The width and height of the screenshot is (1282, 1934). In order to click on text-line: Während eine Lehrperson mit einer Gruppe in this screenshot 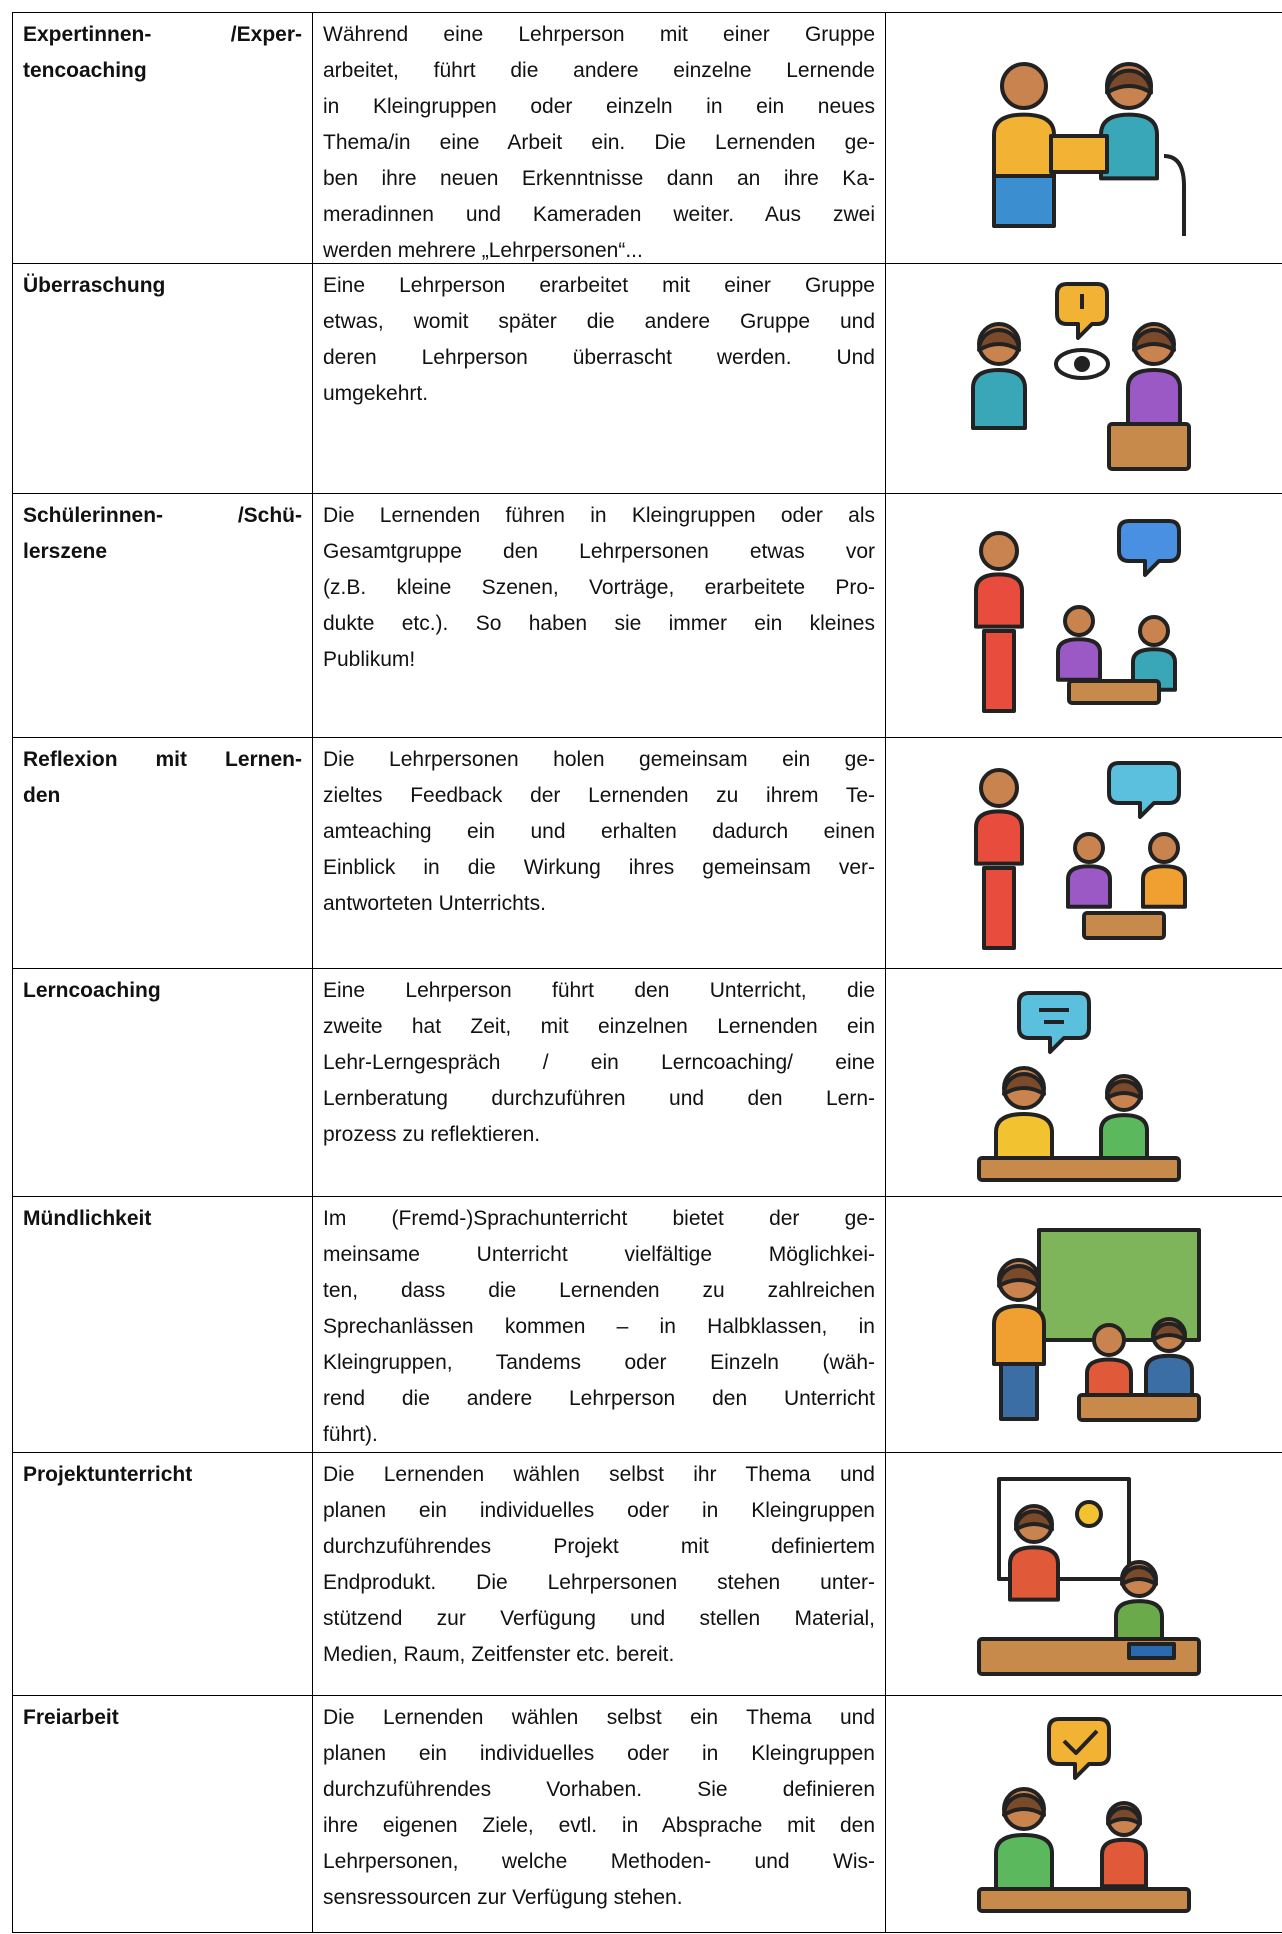, I will do `click(599, 34)`.